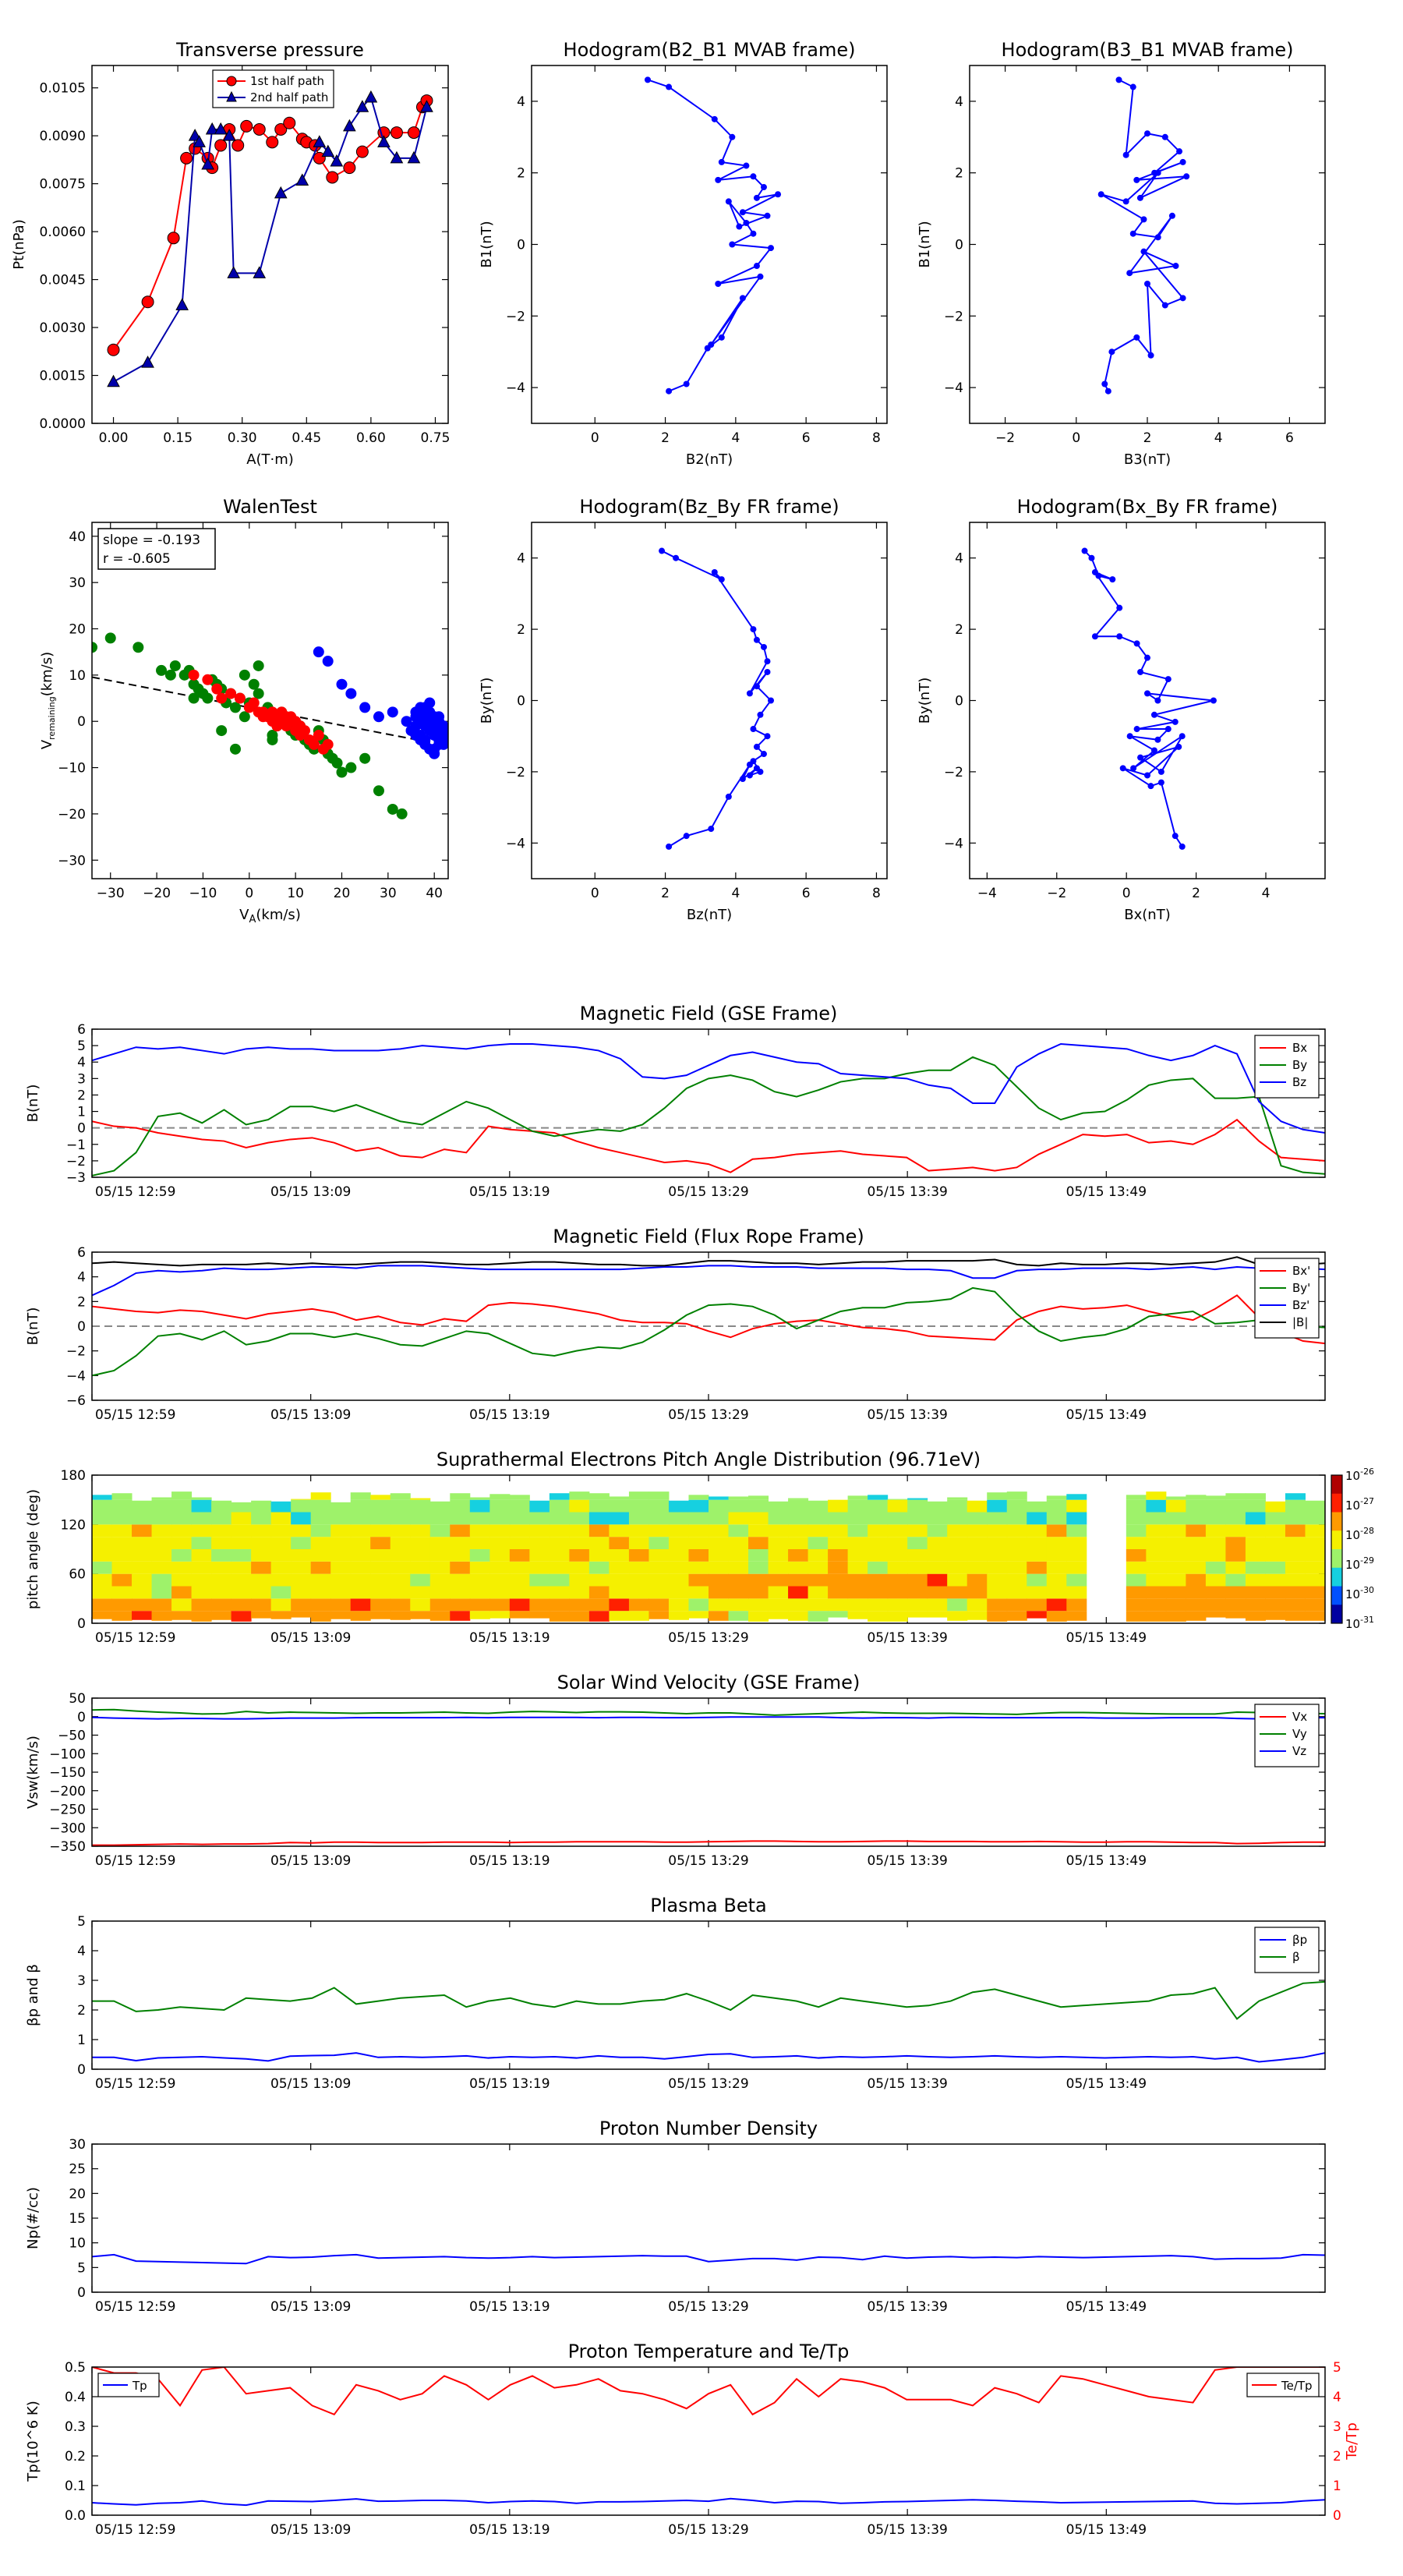 The width and height of the screenshot is (1403, 2576). What do you see at coordinates (76, 1376) in the screenshot?
I see `y-tick-label: −4` at bounding box center [76, 1376].